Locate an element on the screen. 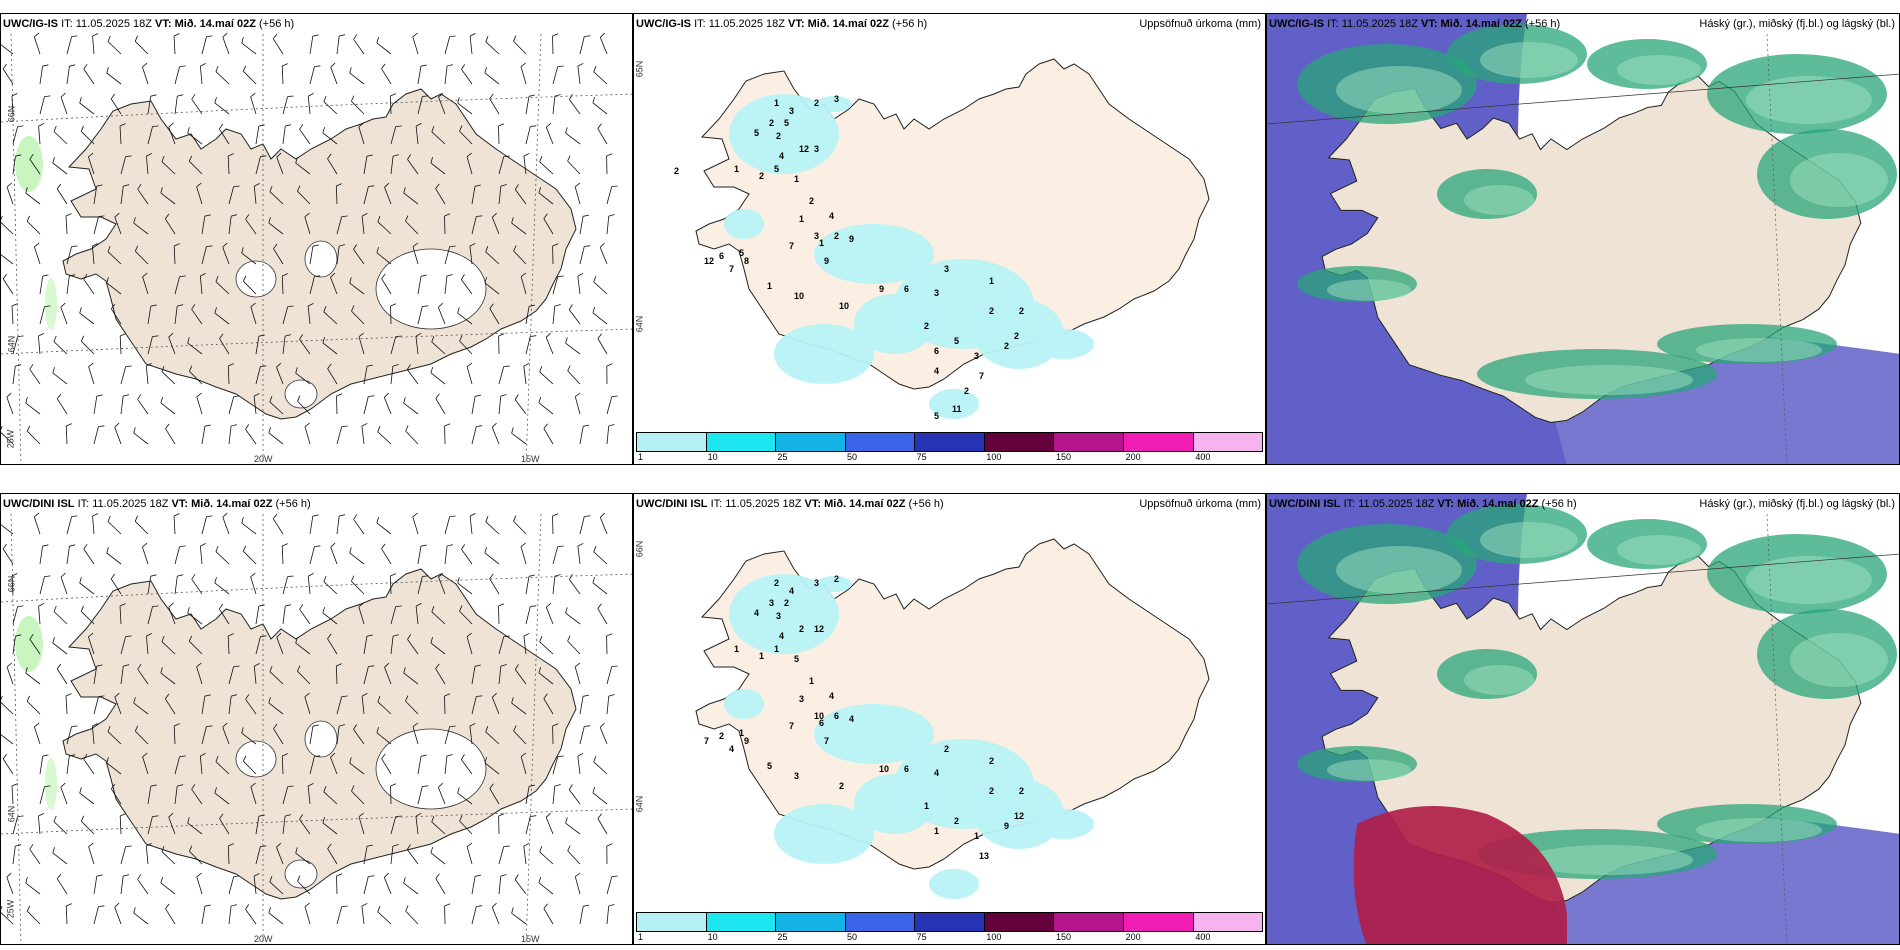  grid-label-20w: 20W is located at coordinates (263, 939).